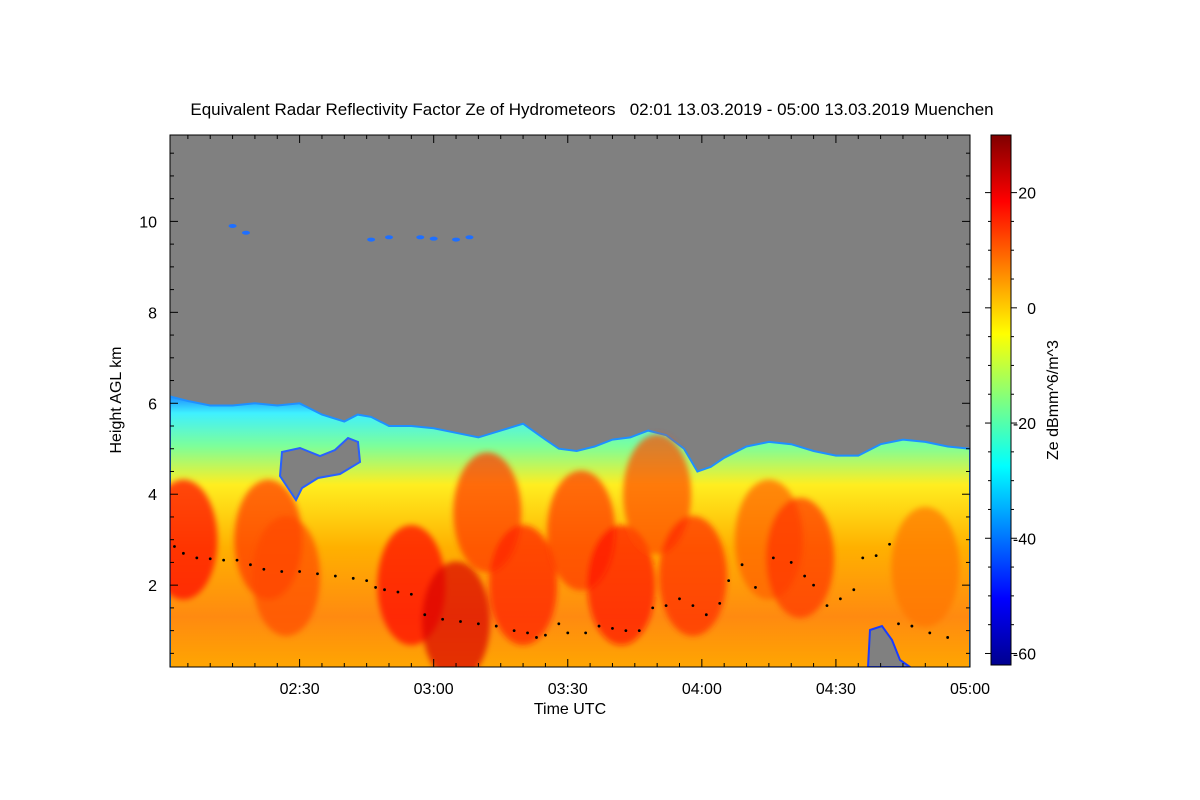 The width and height of the screenshot is (1200, 800). I want to click on y-tick-label: 4, so click(152, 495).